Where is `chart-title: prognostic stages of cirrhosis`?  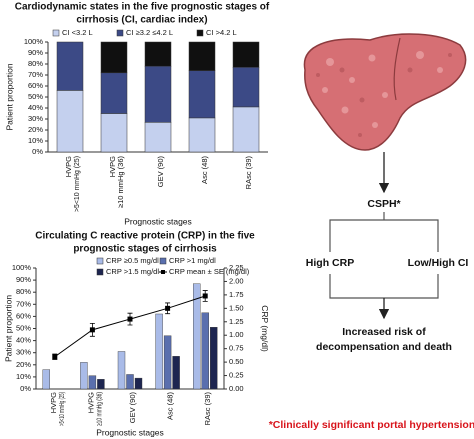 chart-title: prognostic stages of cirrhosis is located at coordinates (145, 249).